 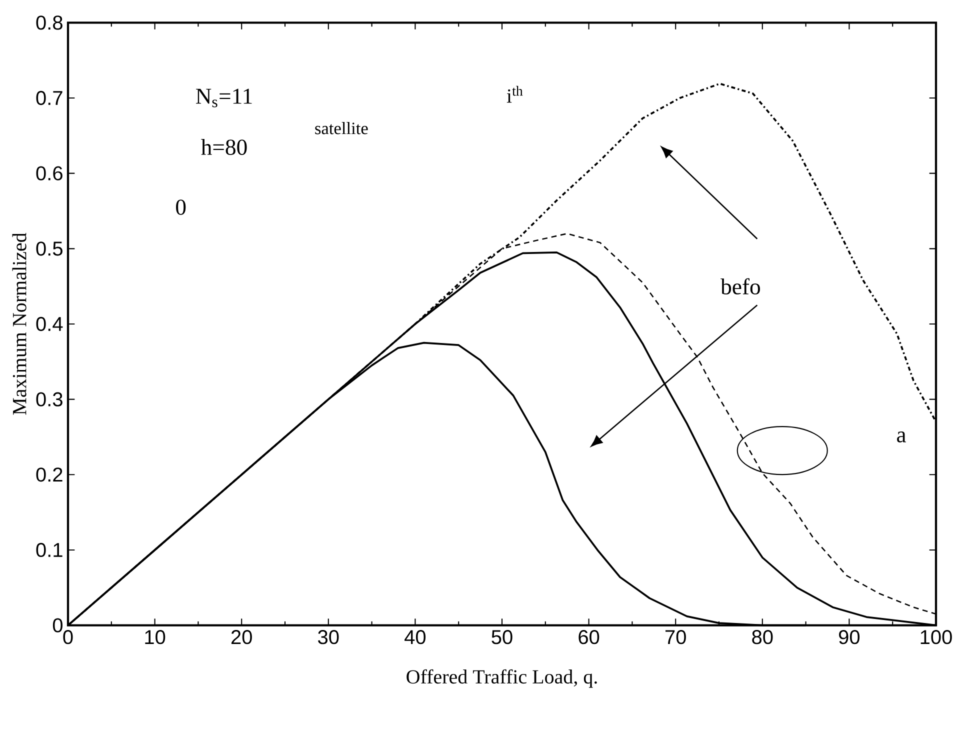 I want to click on y-tick-label: 0.3, so click(x=49, y=399).